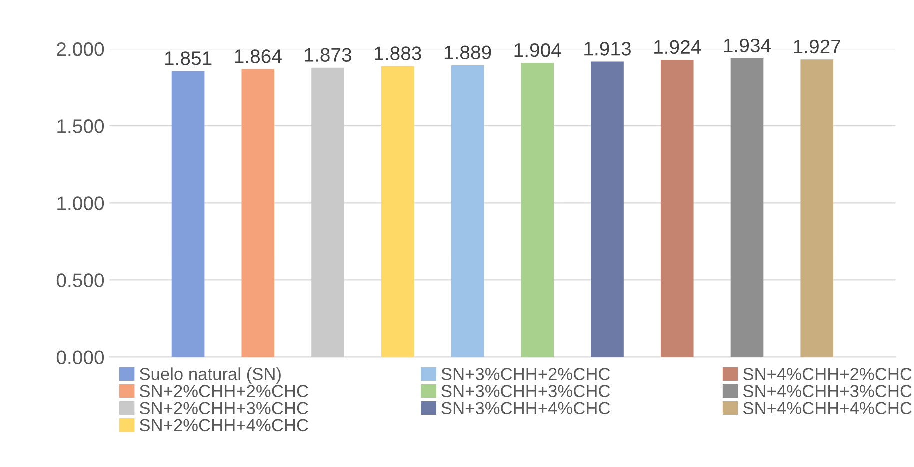 The width and height of the screenshot is (914, 467). Describe the element at coordinates (526, 408) in the screenshot. I see `legend-label: SN+3%CHH+4%CHC` at that location.